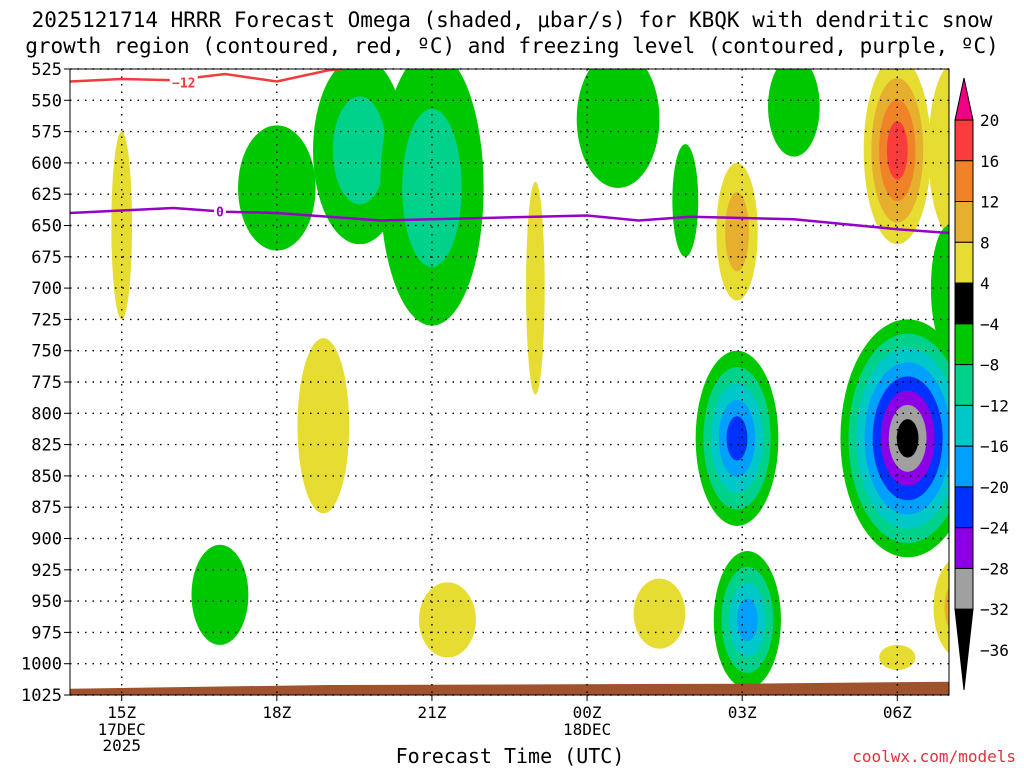  What do you see at coordinates (46, 227) in the screenshot?
I see `y-tick-label: 650` at bounding box center [46, 227].